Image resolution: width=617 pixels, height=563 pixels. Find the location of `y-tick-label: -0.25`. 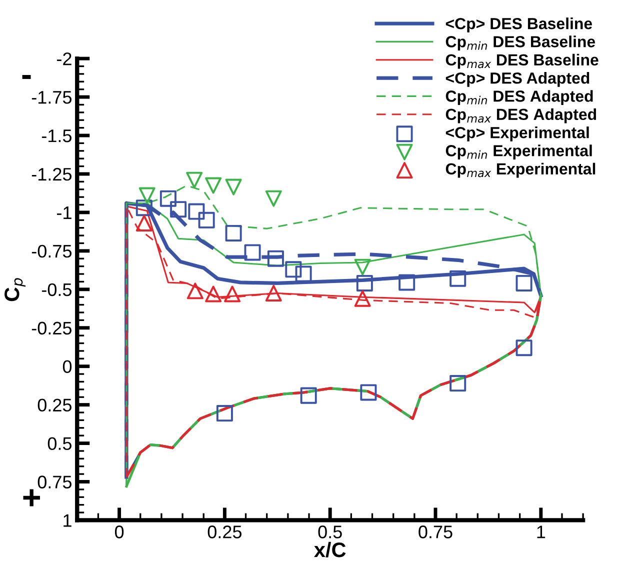

y-tick-label: -0.25 is located at coordinates (52, 328).